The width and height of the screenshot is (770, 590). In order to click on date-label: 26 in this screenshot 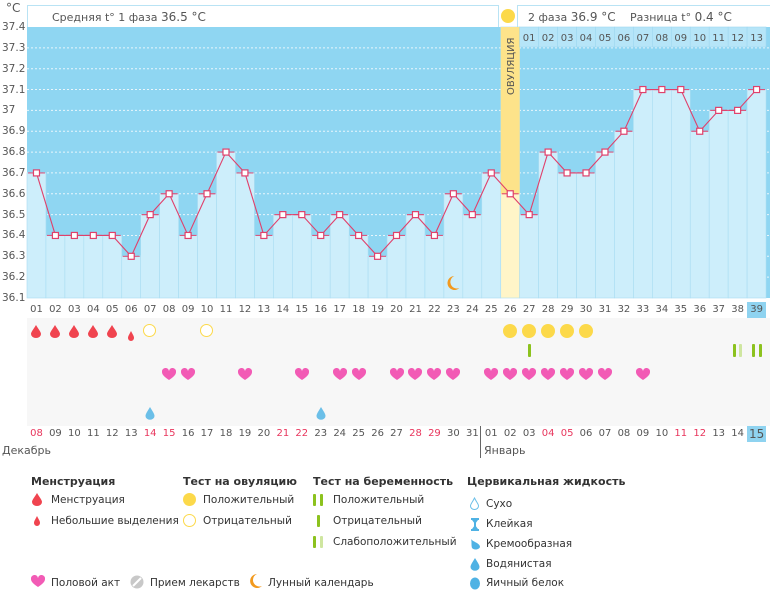, I will do `click(377, 433)`.